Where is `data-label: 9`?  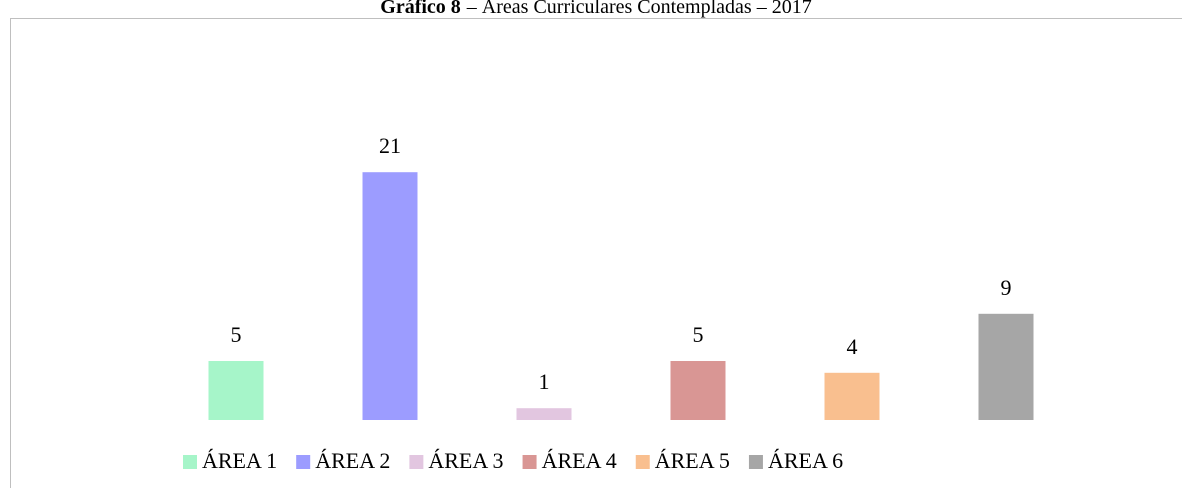
data-label: 9 is located at coordinates (1006, 287).